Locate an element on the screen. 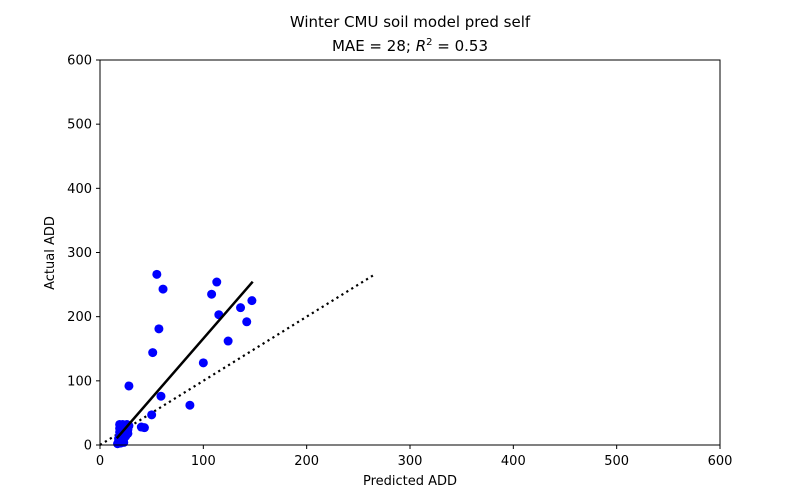 This screenshot has height=500, width=800. x-tick-label: 400 is located at coordinates (513, 461).